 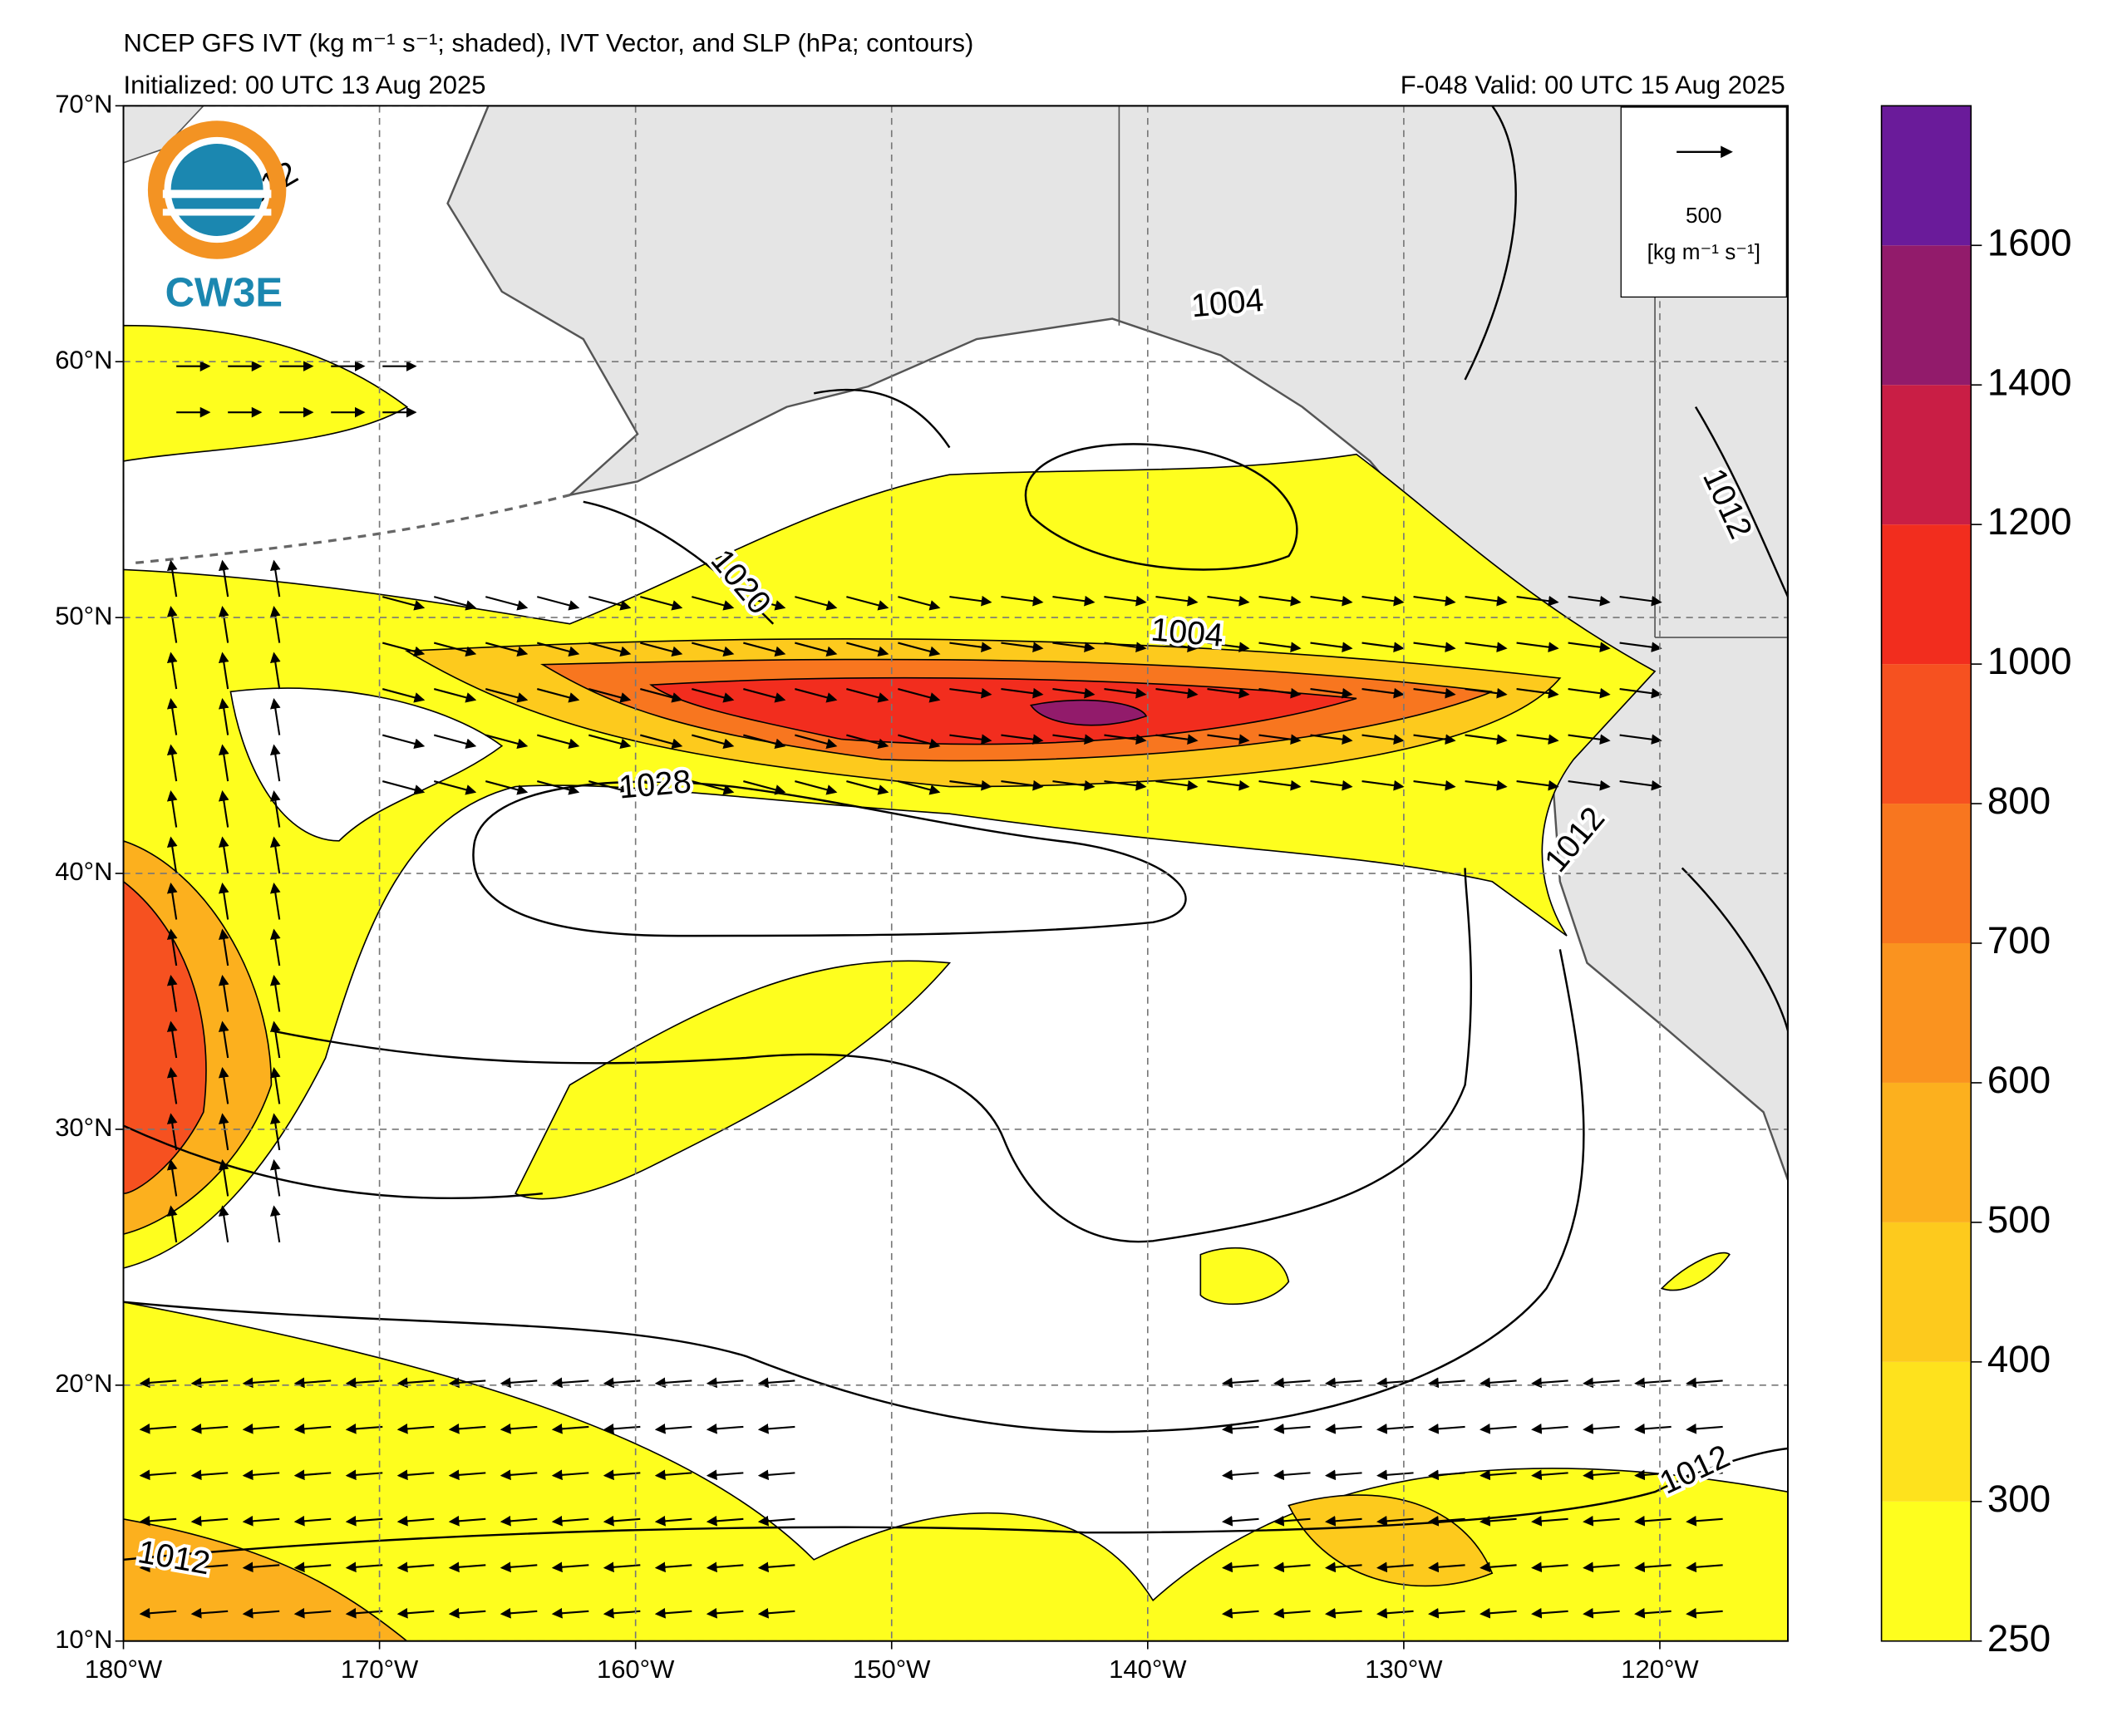 What do you see at coordinates (380, 1669) in the screenshot?
I see `lon-tick-label: 170°W` at bounding box center [380, 1669].